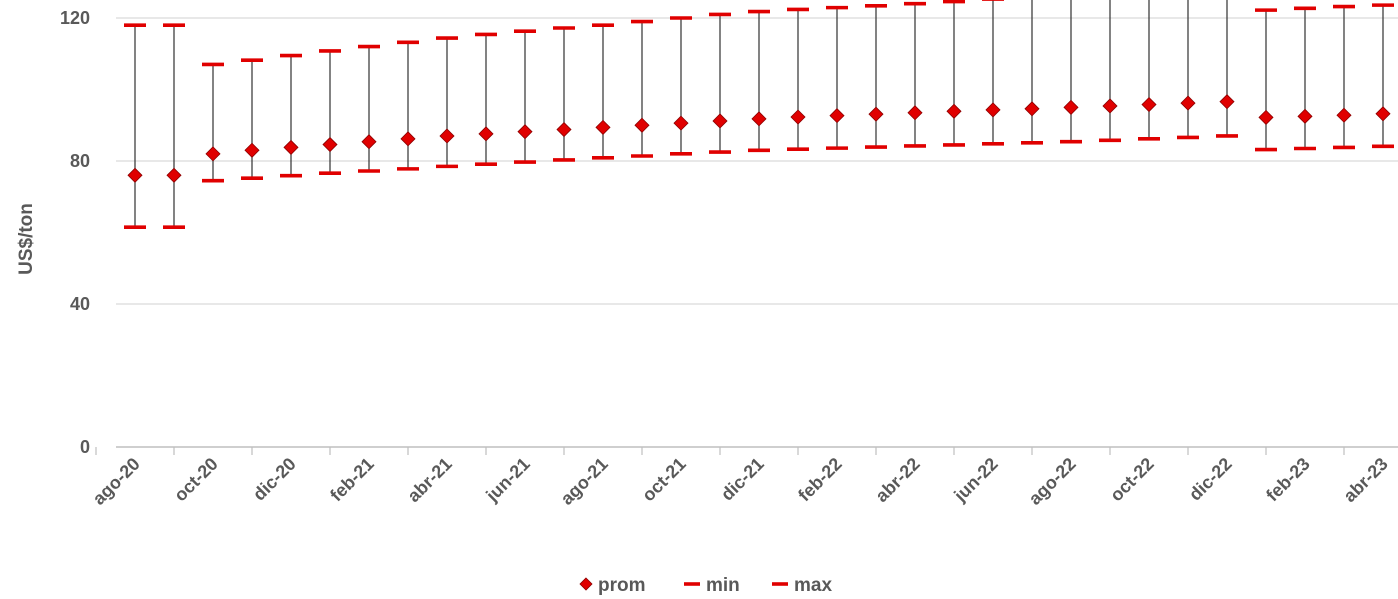  What do you see at coordinates (622, 585) in the screenshot?
I see `legend-prom-label: prom` at bounding box center [622, 585].